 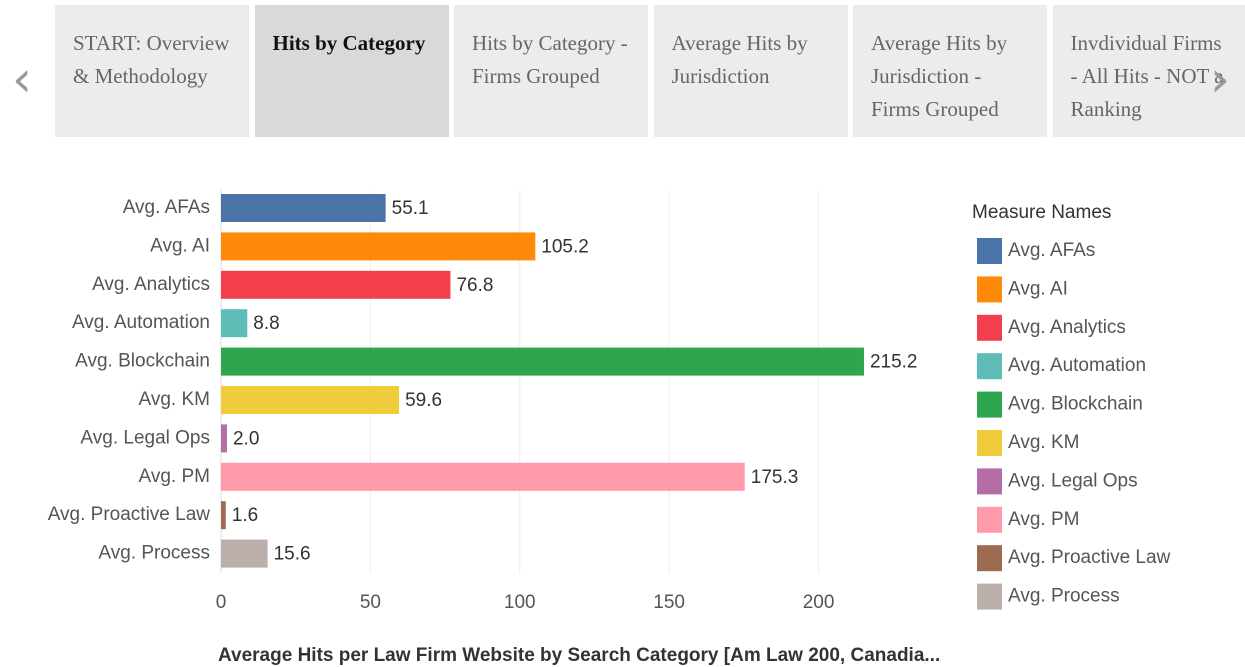 I want to click on data-label: 8.8, so click(x=266, y=323).